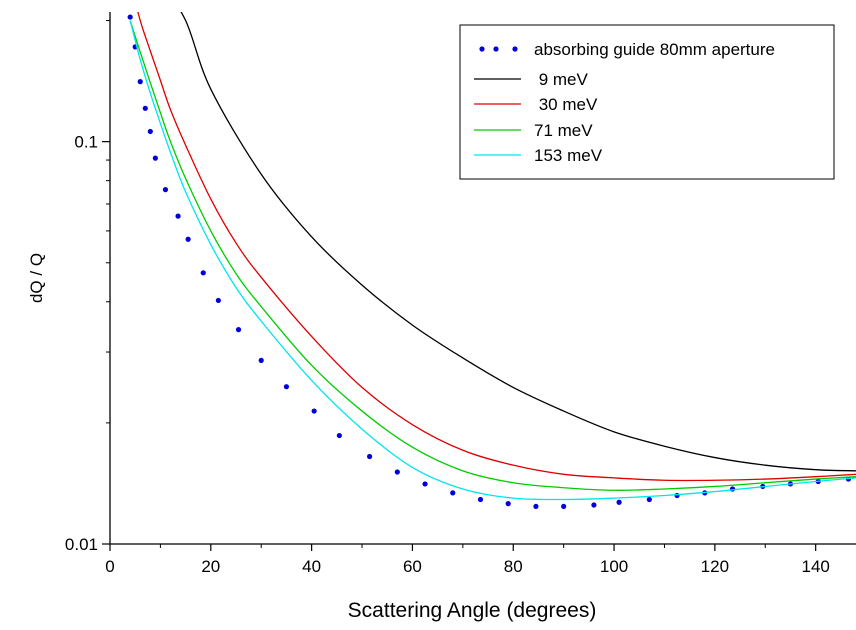  Describe the element at coordinates (412, 566) in the screenshot. I see `x-tick-label: 60` at that location.